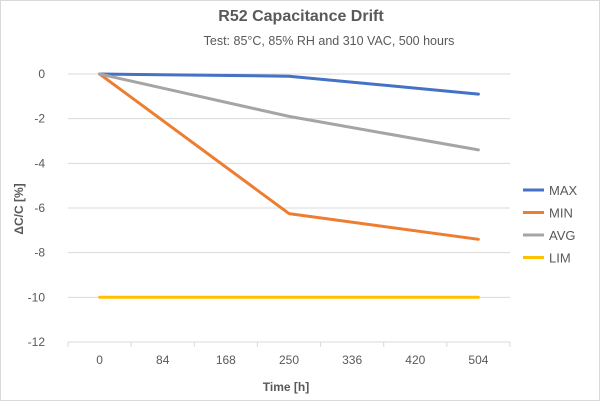 This screenshot has height=401, width=600. What do you see at coordinates (562, 235) in the screenshot?
I see `legend-label-avg: AVG` at bounding box center [562, 235].